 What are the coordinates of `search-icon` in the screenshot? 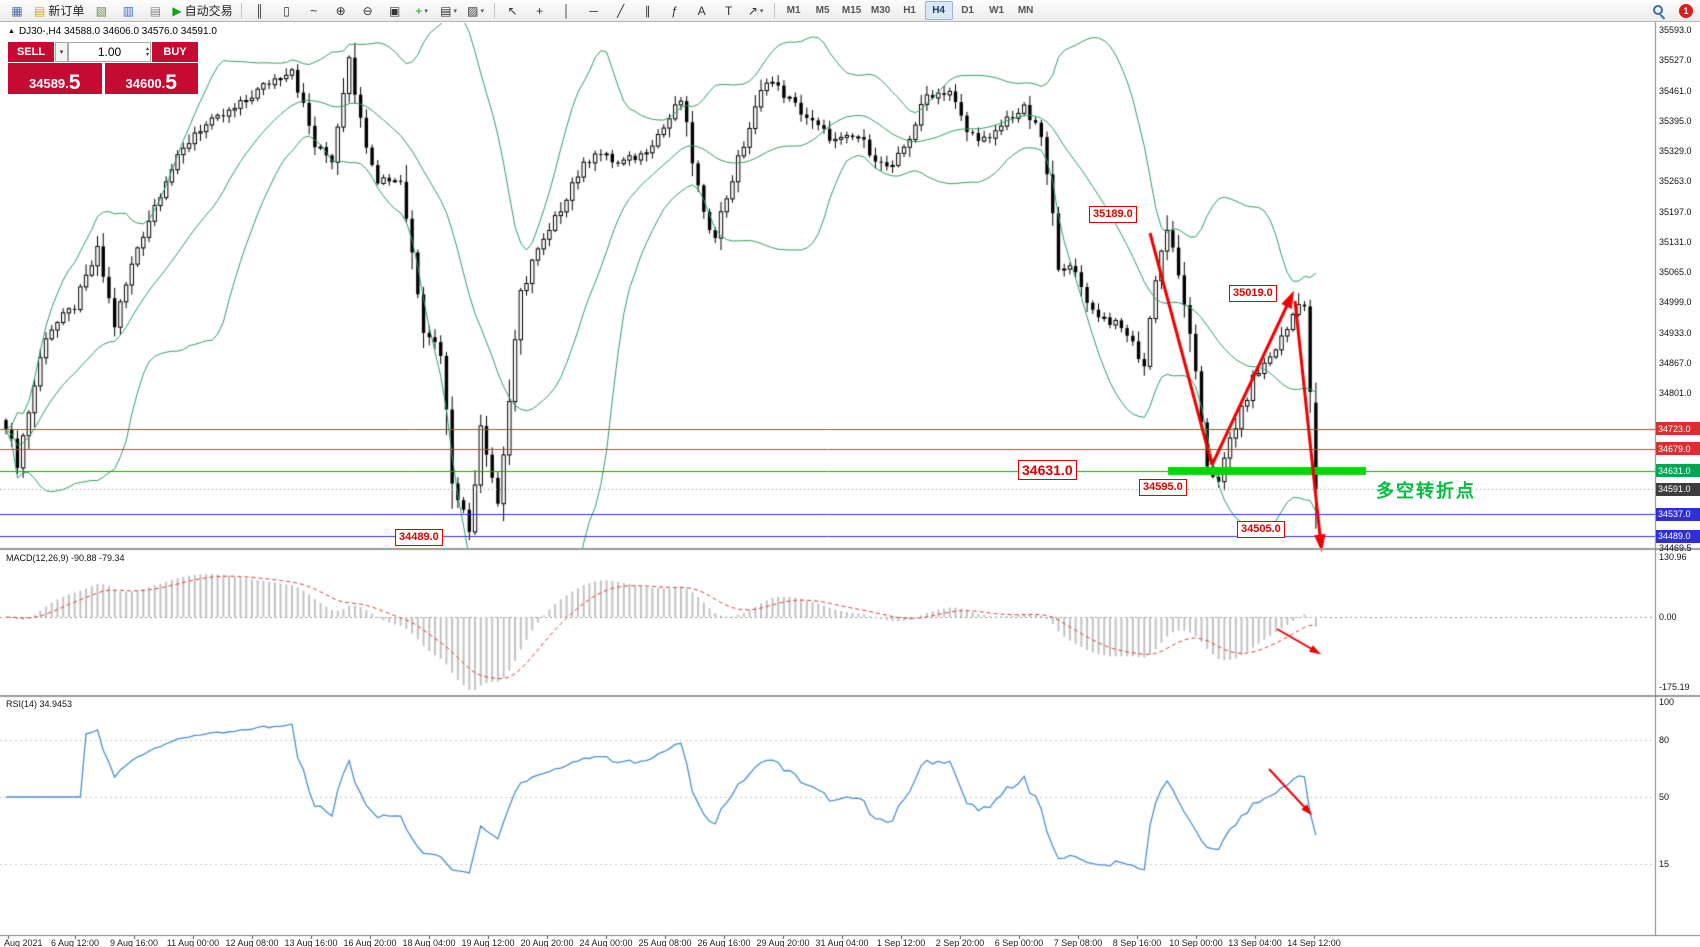 It's located at (1659, 11).